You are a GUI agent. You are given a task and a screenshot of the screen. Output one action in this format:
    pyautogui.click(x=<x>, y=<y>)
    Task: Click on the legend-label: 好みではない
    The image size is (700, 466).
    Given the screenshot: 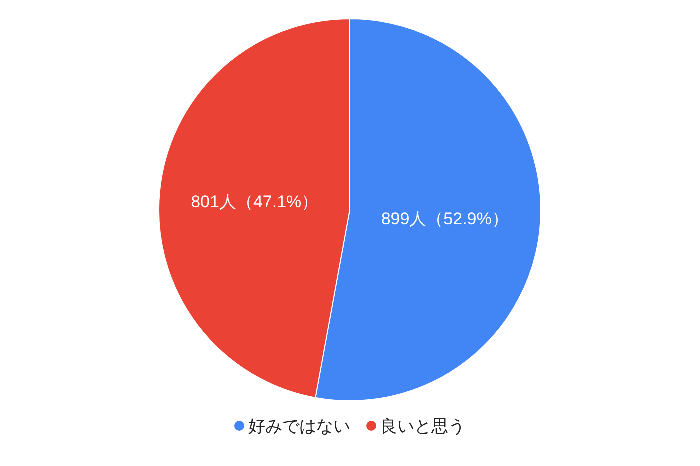 What is the action you would take?
    pyautogui.click(x=299, y=426)
    